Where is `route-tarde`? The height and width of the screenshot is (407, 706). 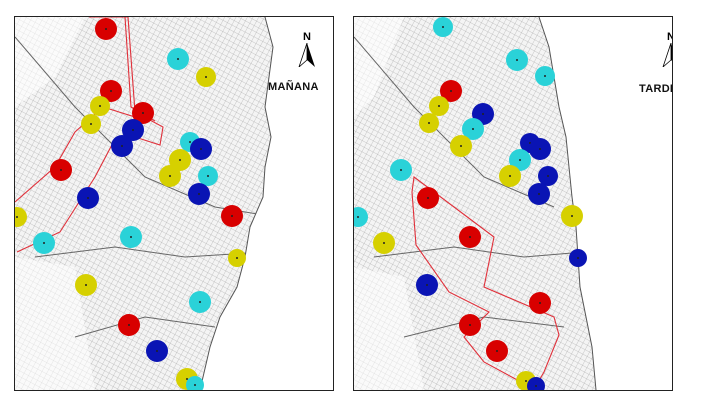 route-tarde is located at coordinates (485, 282).